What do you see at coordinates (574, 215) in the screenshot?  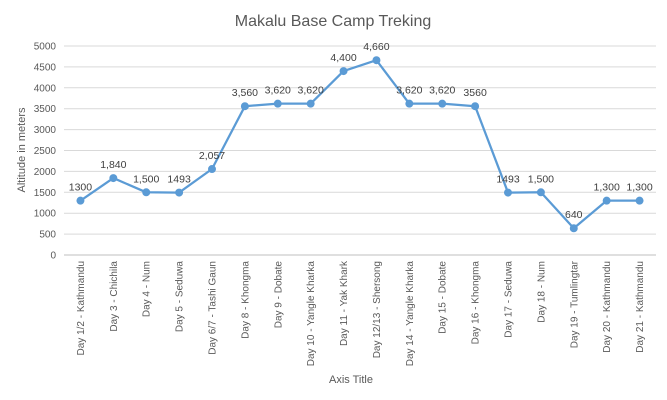 I see `data-label: 640` at bounding box center [574, 215].